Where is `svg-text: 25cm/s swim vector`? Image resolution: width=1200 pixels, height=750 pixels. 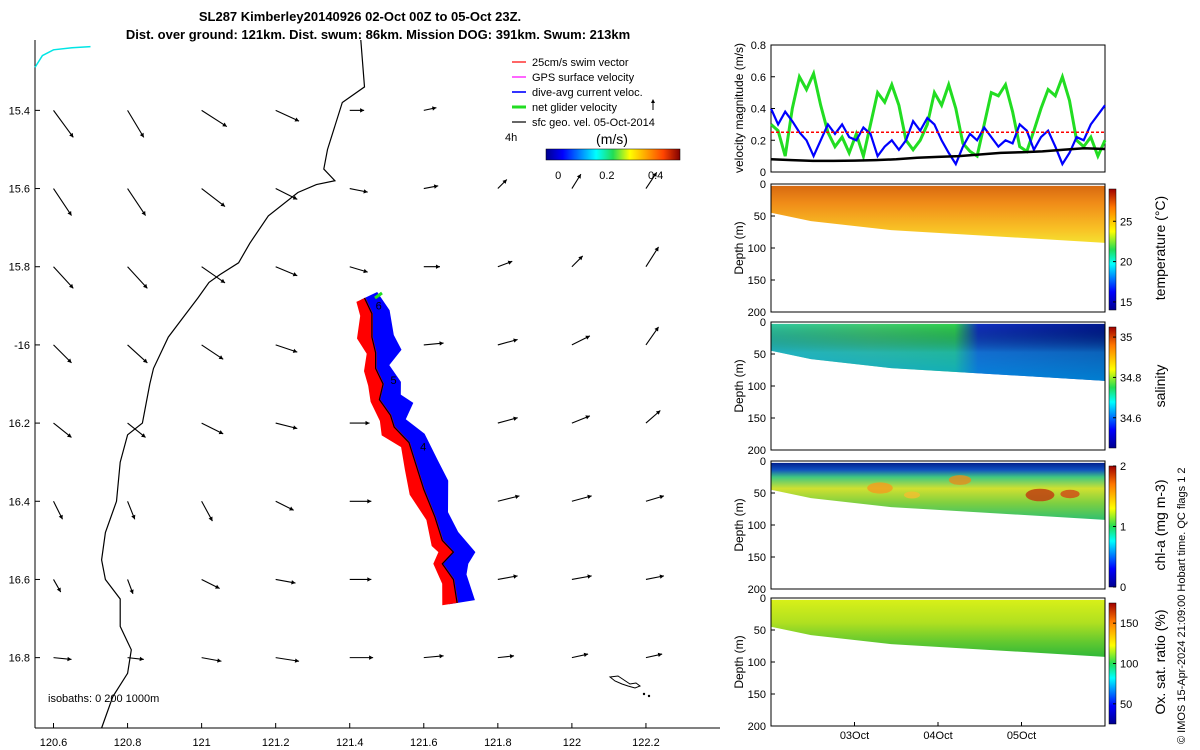 svg-text: 25cm/s swim vector is located at coordinates (580, 63).